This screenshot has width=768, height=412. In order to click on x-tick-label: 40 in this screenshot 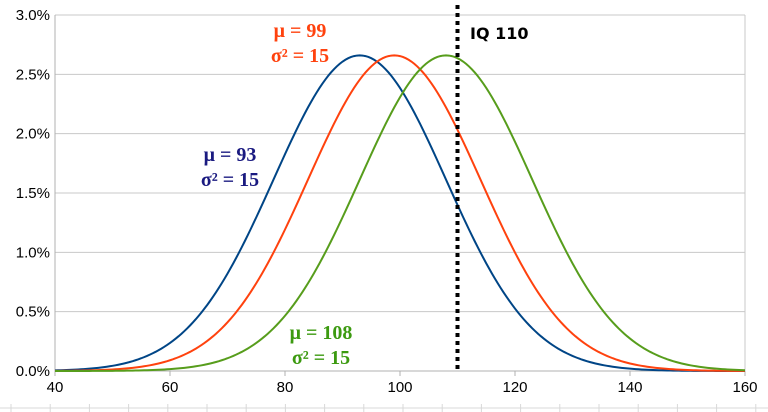, I will do `click(55, 387)`.